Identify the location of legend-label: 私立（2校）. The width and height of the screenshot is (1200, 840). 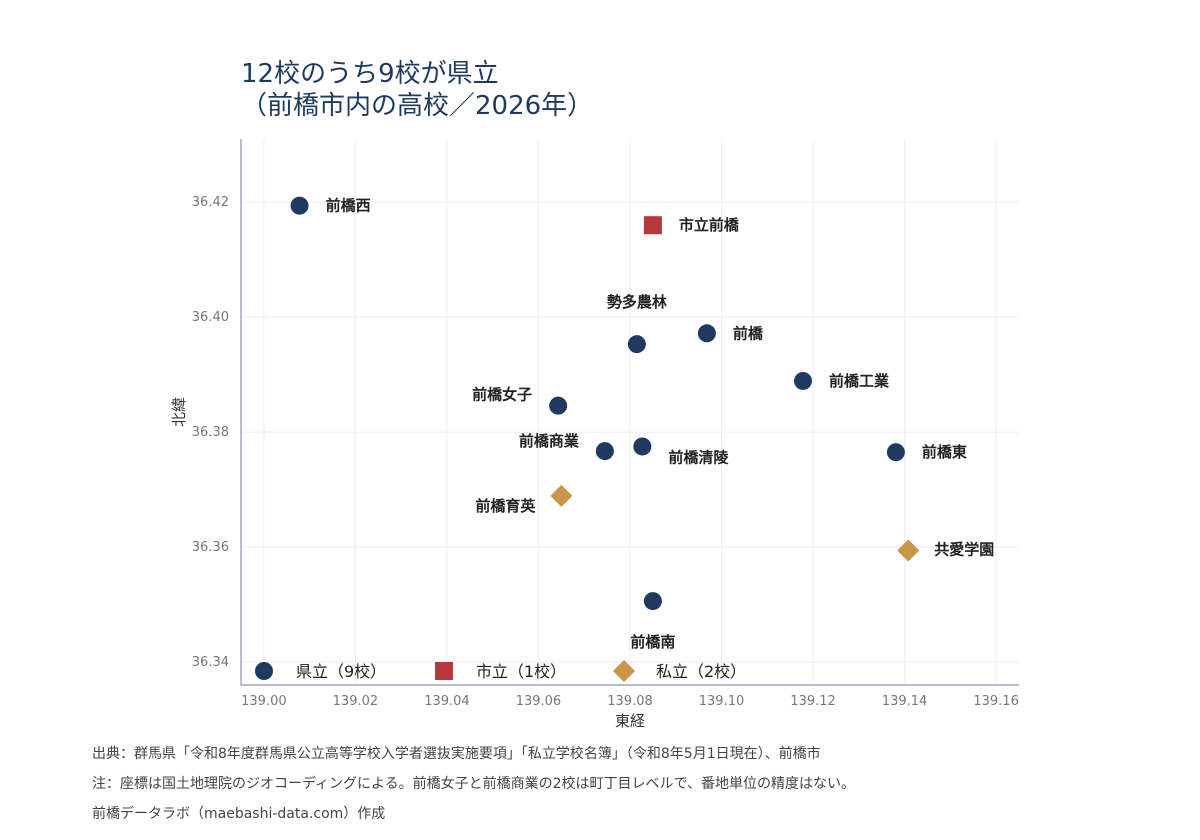
(701, 671).